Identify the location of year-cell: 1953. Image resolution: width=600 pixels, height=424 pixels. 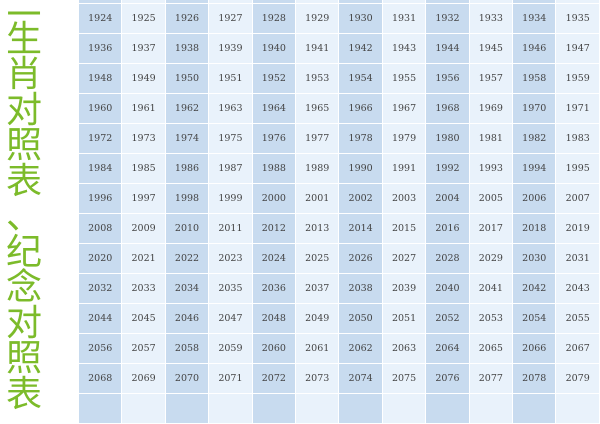
(317, 78).